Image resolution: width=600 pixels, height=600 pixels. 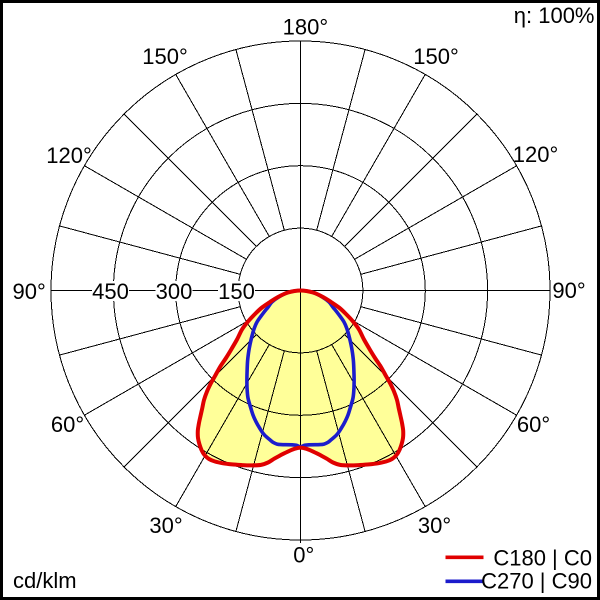 What do you see at coordinates (236, 291) in the screenshot?
I see `svg-text: 150` at bounding box center [236, 291].